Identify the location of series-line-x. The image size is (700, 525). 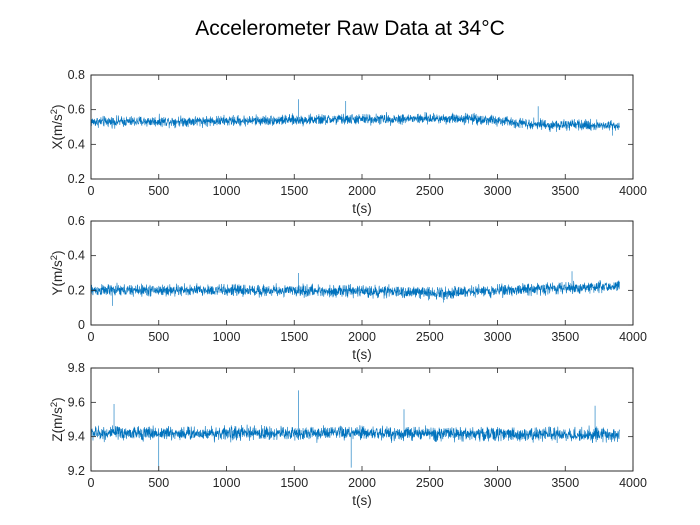
(355, 117).